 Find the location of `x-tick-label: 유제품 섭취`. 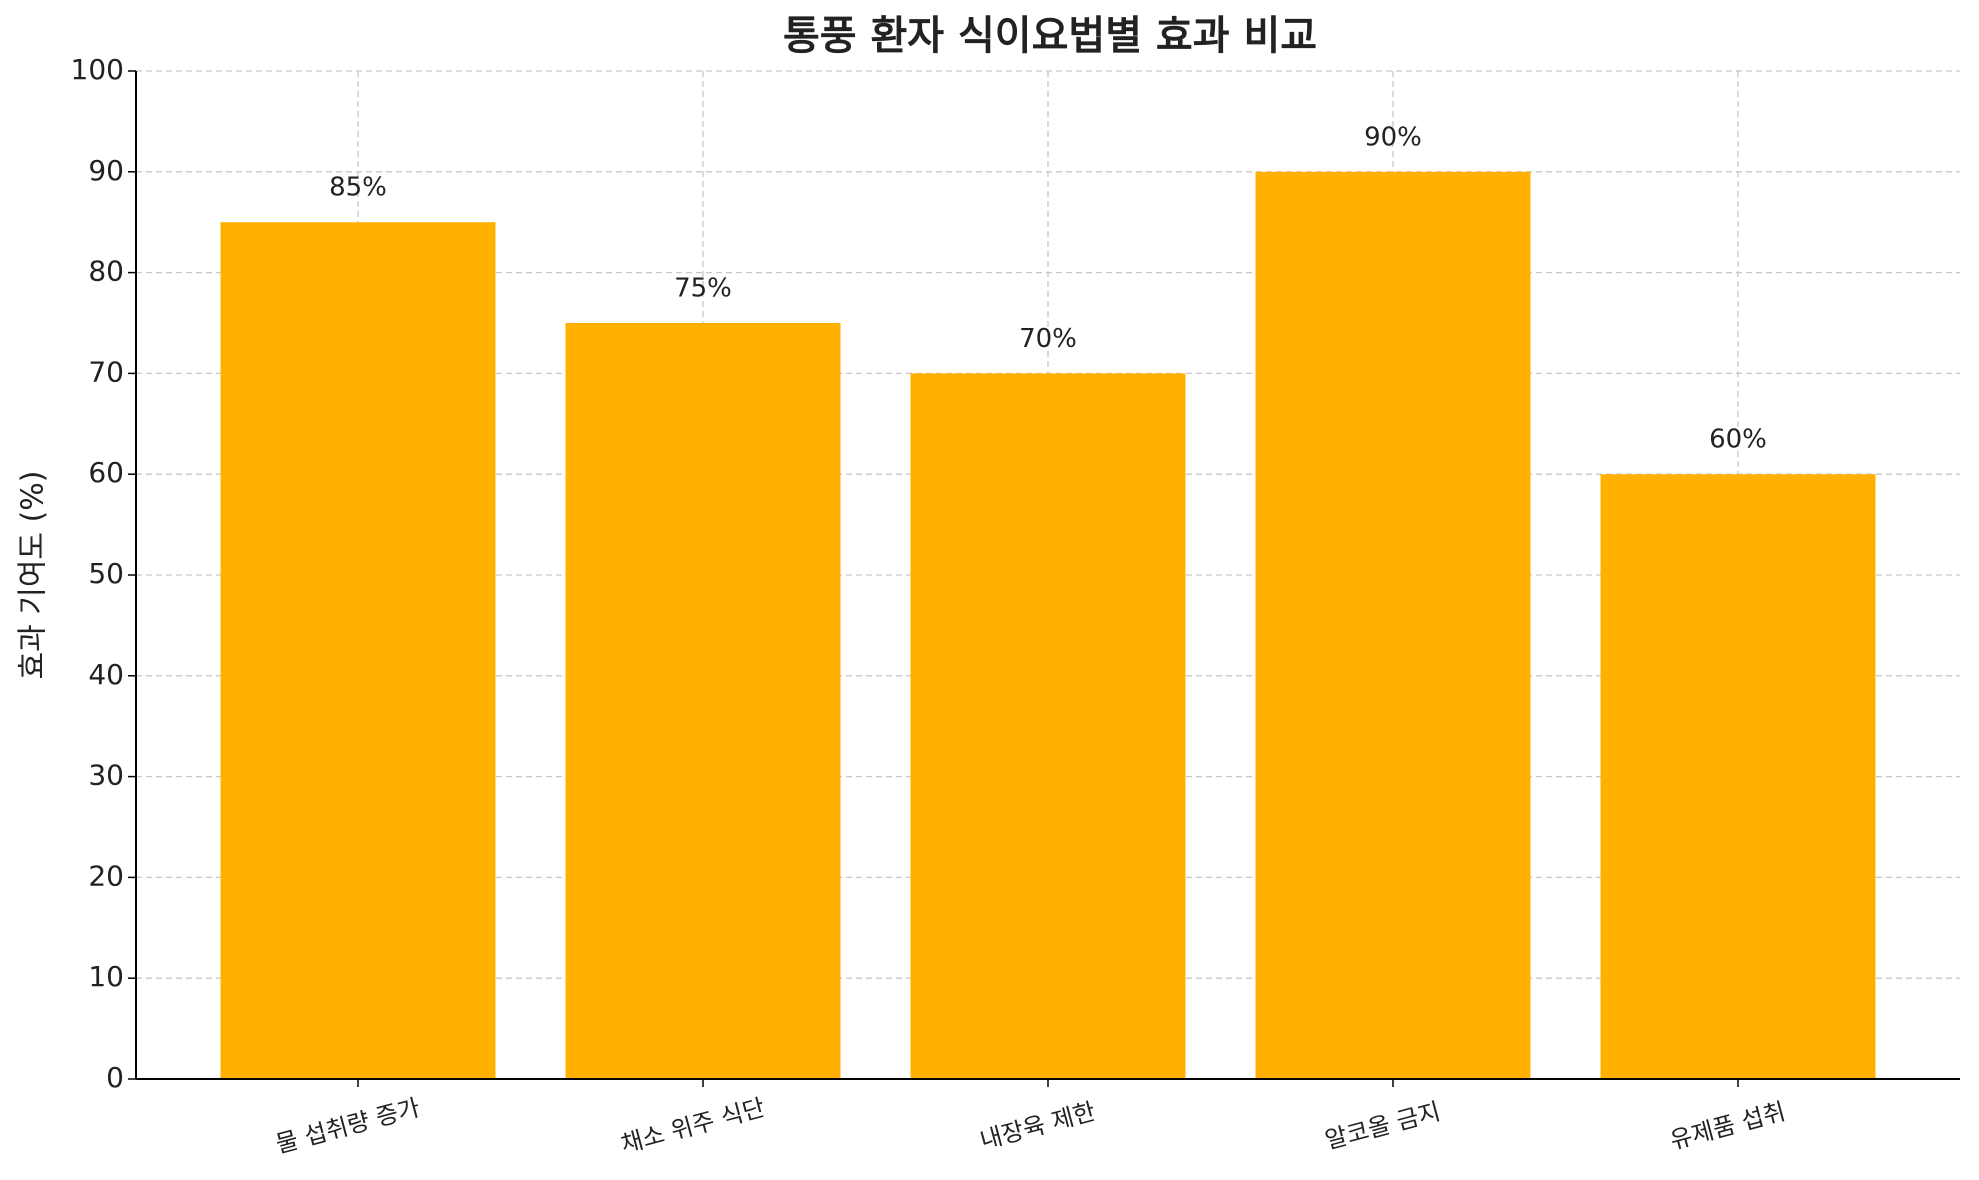

x-tick-label: 유제품 섭취 is located at coordinates (1727, 1126).